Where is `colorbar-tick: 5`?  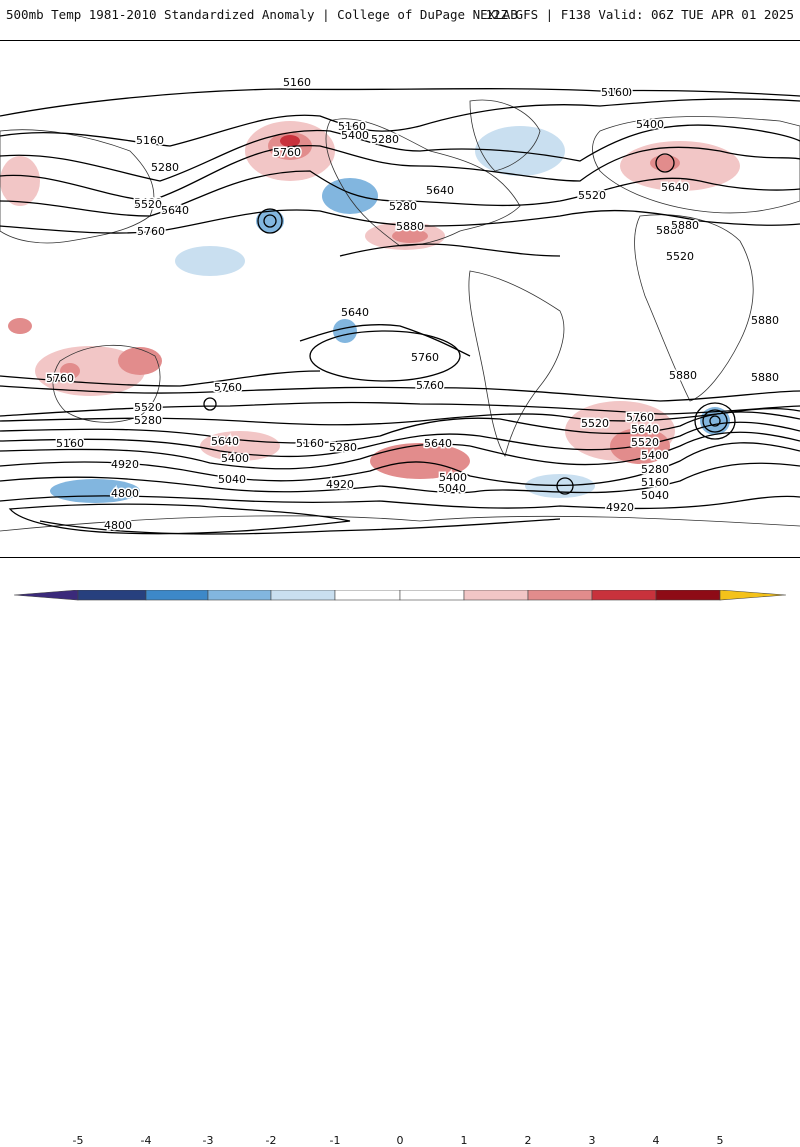 colorbar-tick: 5 is located at coordinates (720, 1140).